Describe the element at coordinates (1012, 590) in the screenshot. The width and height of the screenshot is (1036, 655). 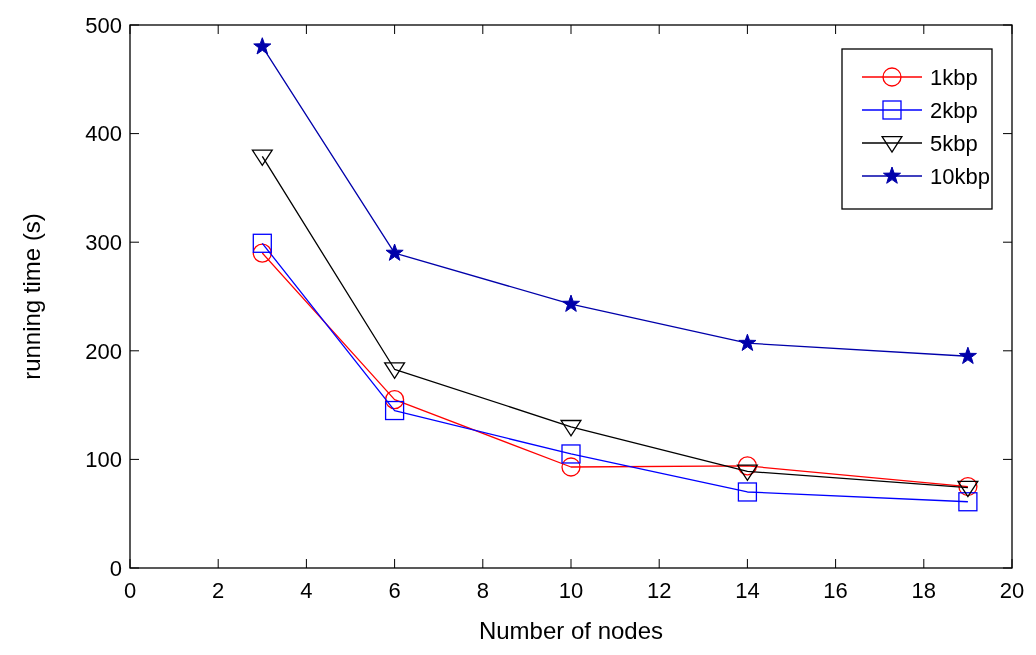
I see `x-tick-label: 20` at that location.